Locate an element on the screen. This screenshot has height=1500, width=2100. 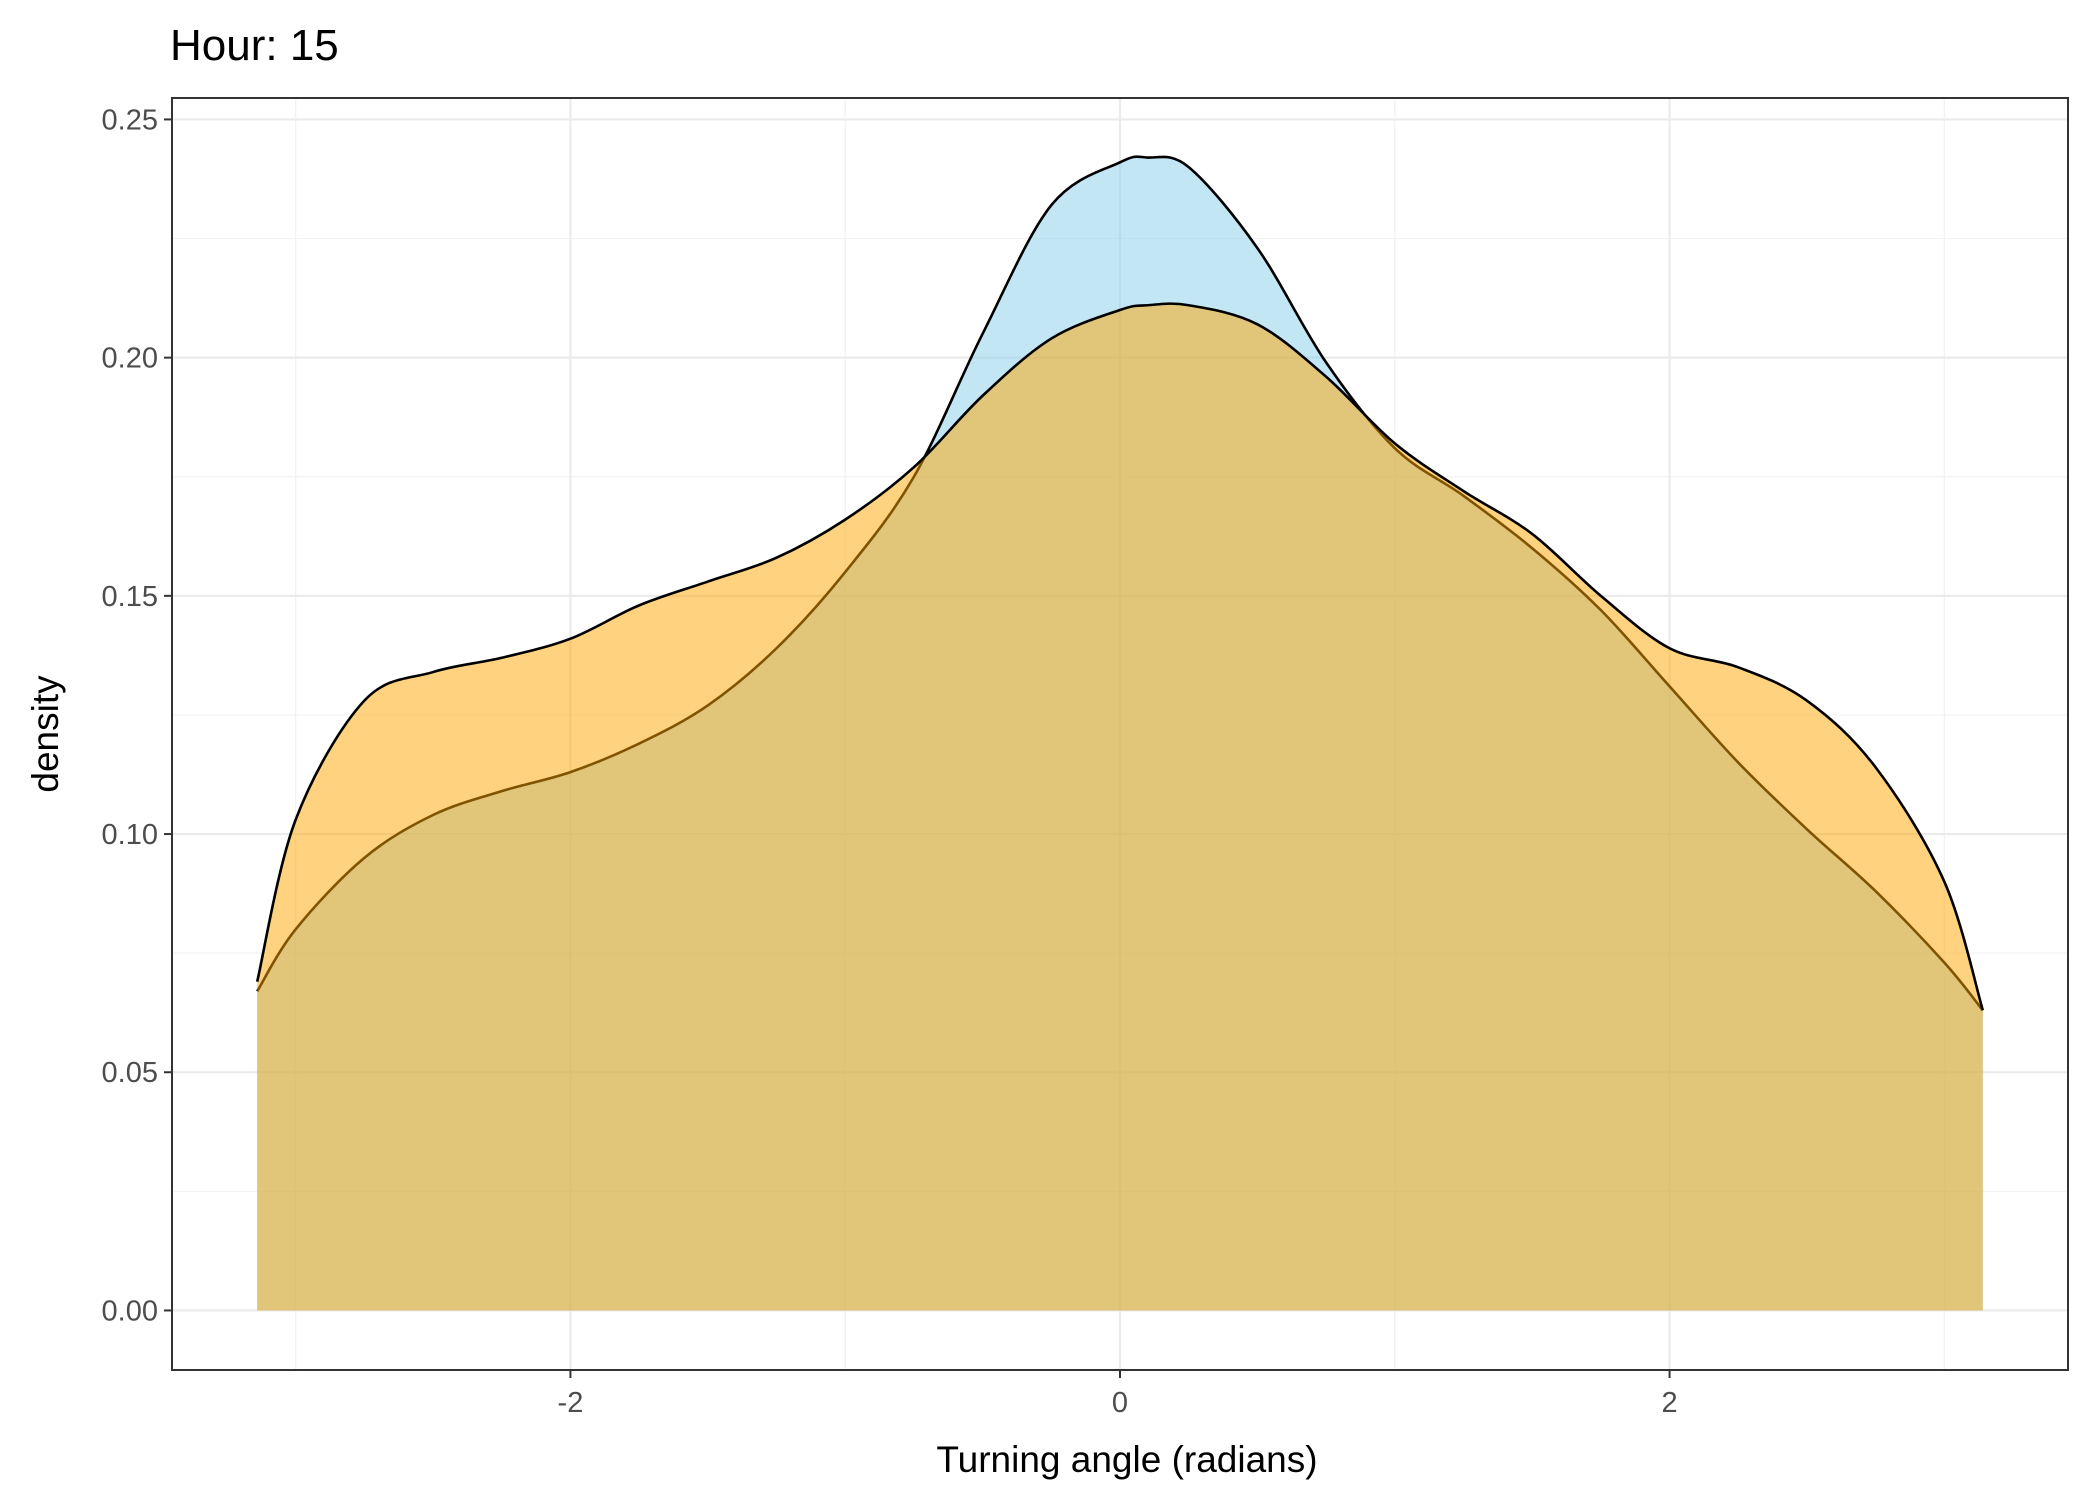
y-tick-label: 0.15 is located at coordinates (130, 597).